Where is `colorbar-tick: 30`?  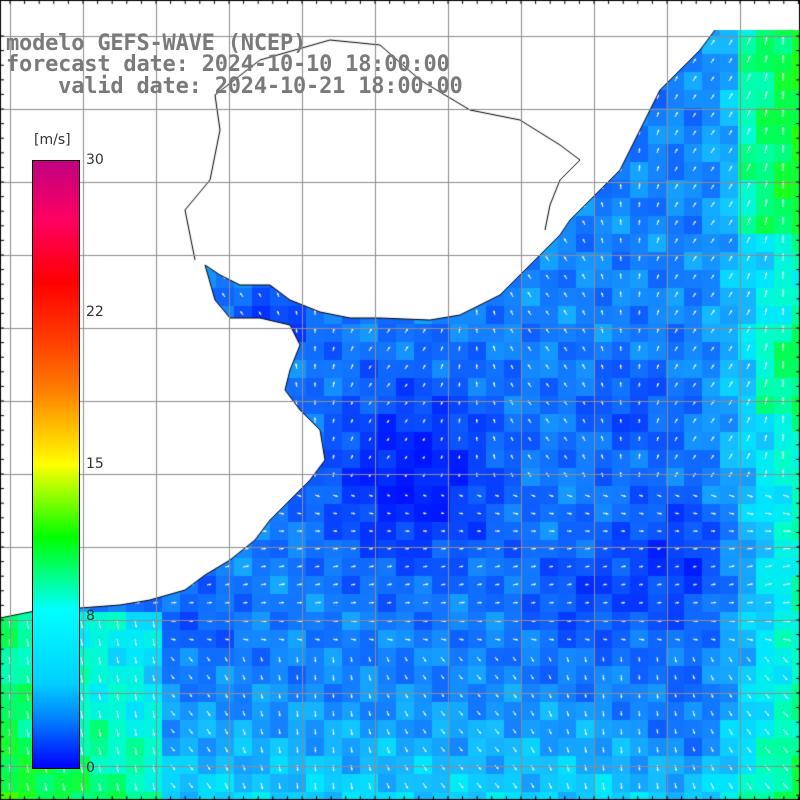 colorbar-tick: 30 is located at coordinates (95, 160).